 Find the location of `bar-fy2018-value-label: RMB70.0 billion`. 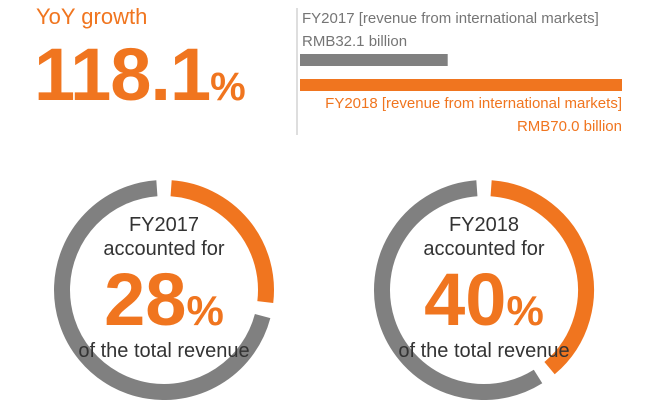

bar-fy2018-value-label: RMB70.0 billion is located at coordinates (569, 126).